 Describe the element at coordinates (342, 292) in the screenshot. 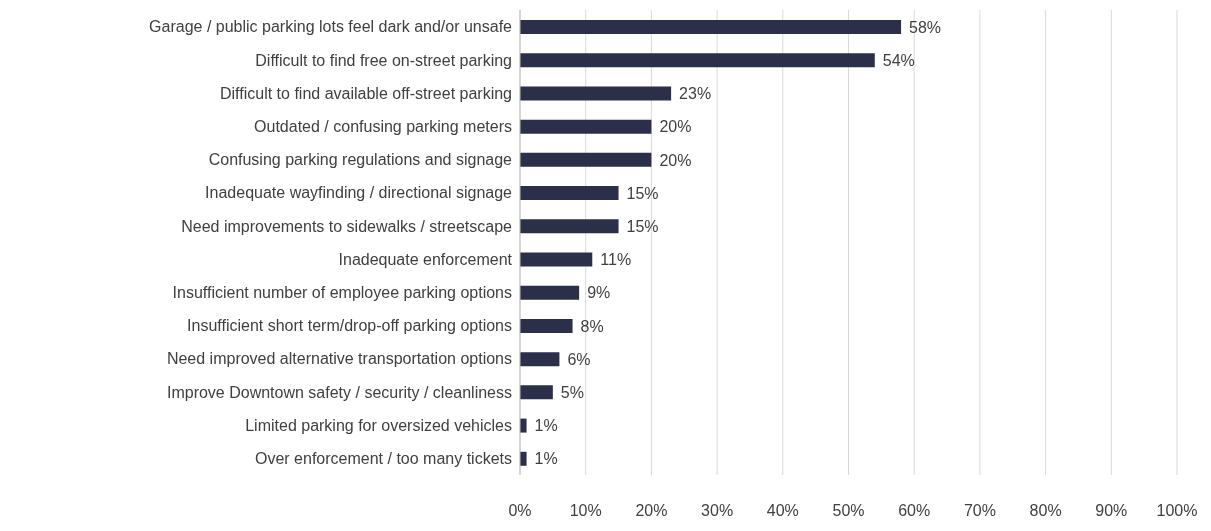

I see `y-tick-label: Insufficient number of employee parking options` at that location.